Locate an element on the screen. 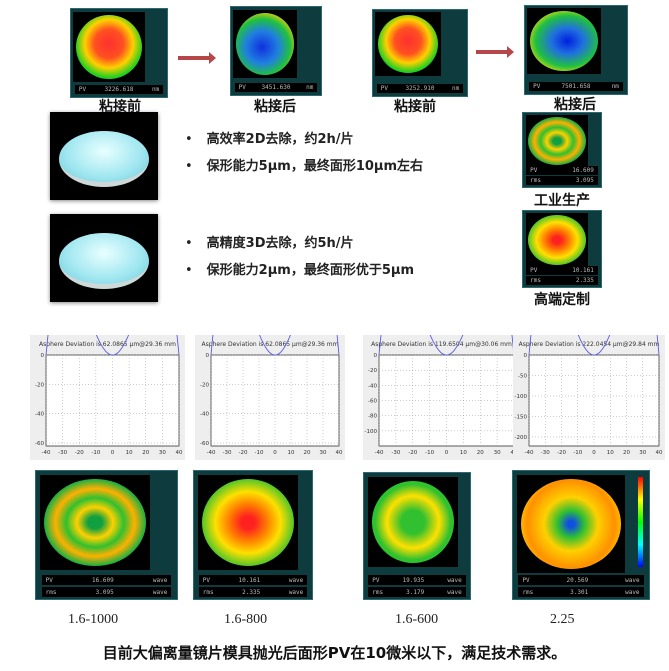 The width and height of the screenshot is (669, 671). caption: 工业生产 is located at coordinates (562, 201).